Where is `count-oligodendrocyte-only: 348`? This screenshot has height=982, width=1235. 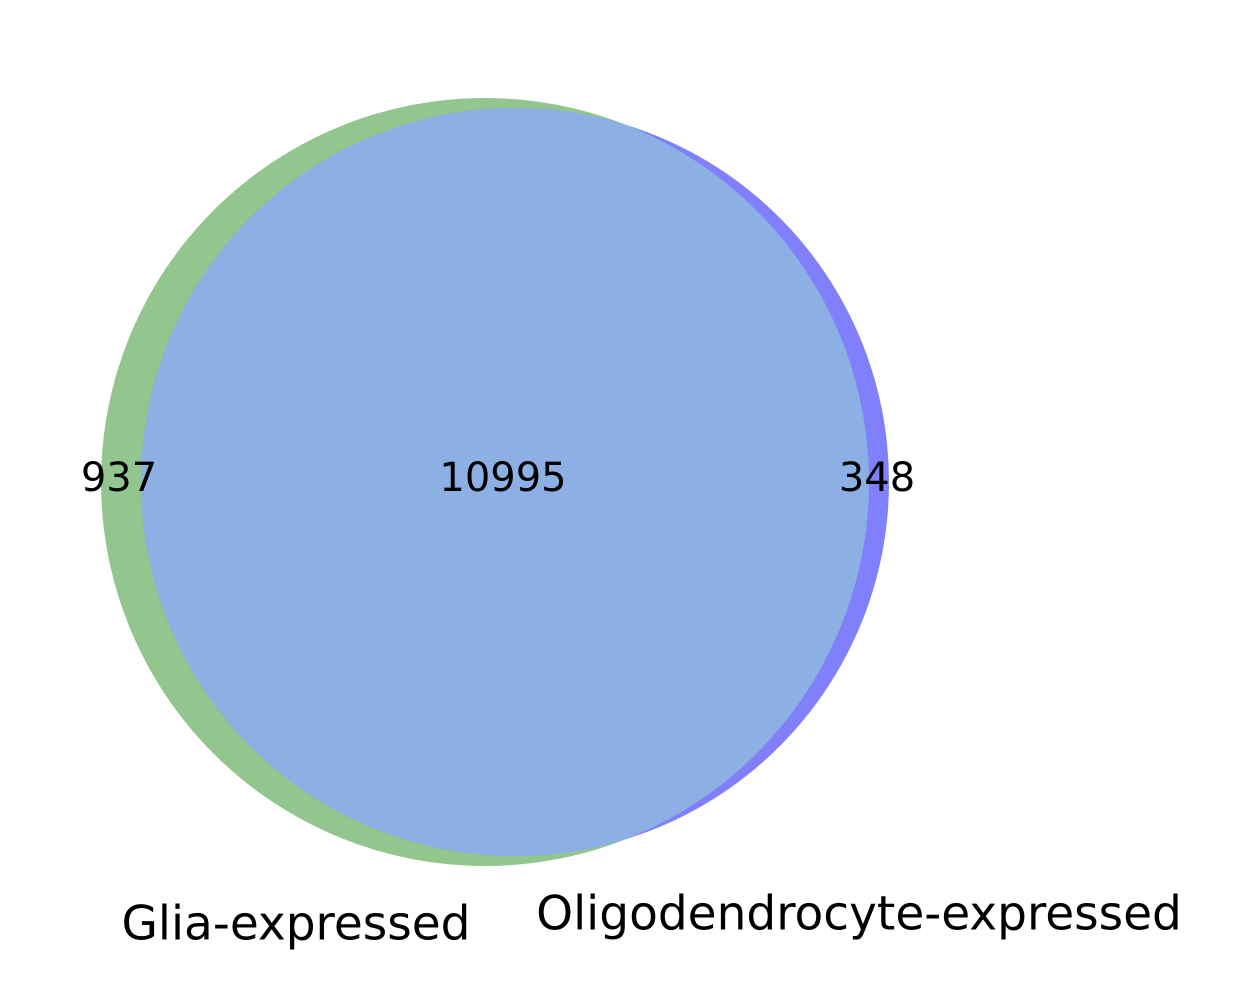 count-oligodendrocyte-only: 348 is located at coordinates (877, 478).